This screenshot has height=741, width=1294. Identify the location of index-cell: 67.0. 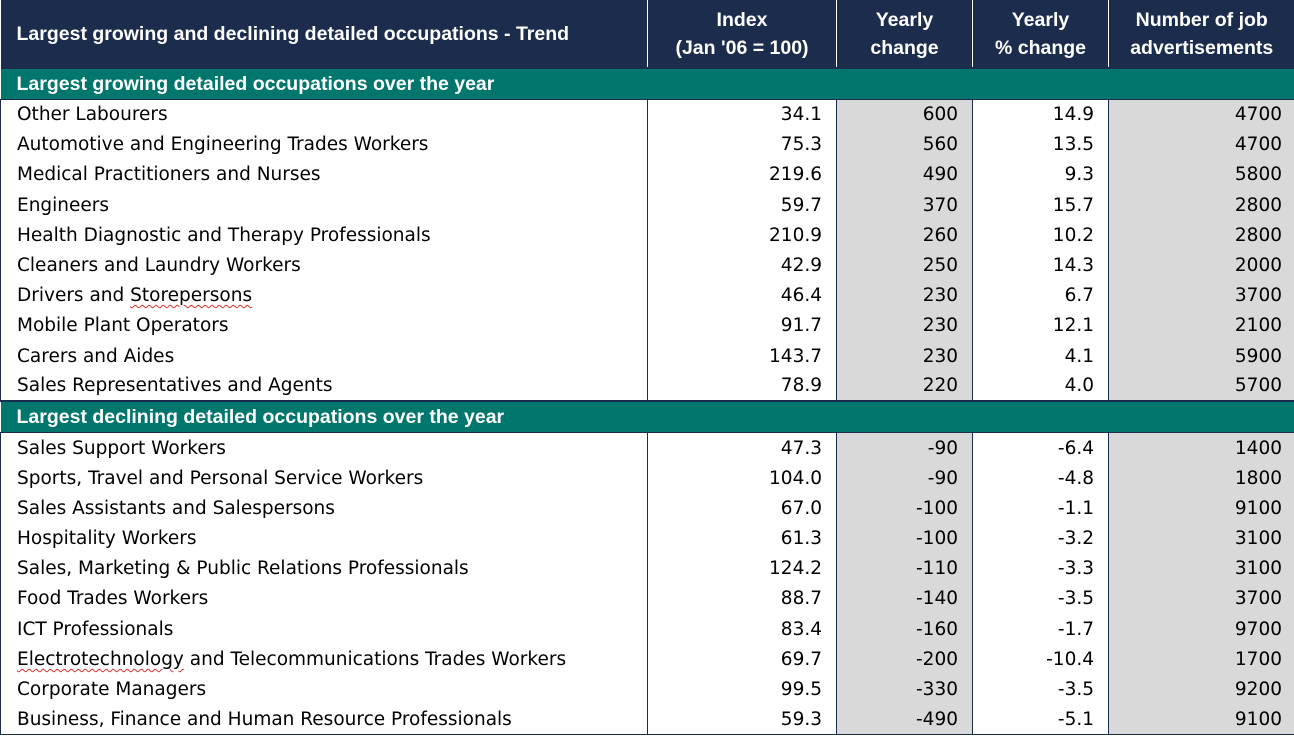
(742, 508).